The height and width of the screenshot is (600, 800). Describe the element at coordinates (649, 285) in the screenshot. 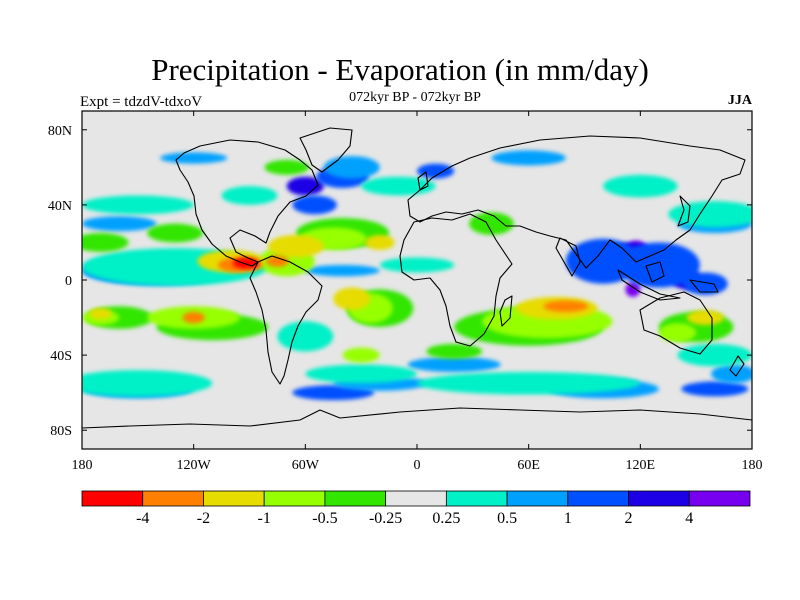

I see `coast-sumatra-java` at that location.